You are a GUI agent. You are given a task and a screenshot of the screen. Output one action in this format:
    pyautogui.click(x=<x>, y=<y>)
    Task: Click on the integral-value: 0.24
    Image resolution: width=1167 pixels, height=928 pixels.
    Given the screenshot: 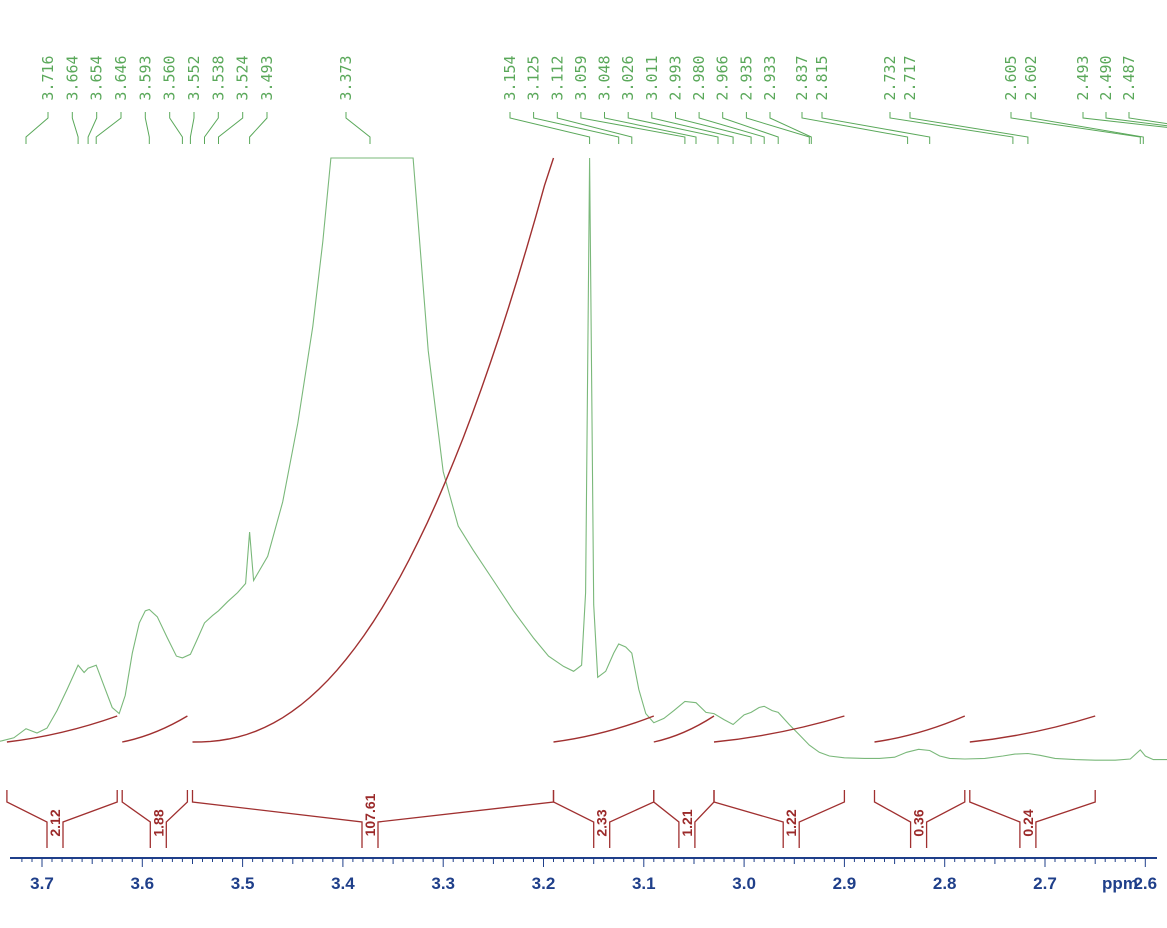 What is the action you would take?
    pyautogui.click(x=1028, y=822)
    